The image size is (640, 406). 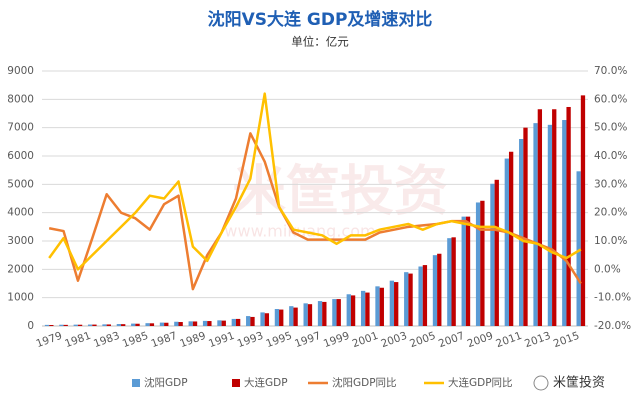 What do you see at coordinates (20, 128) in the screenshot?
I see `y-tick-label: 7000` at bounding box center [20, 128].